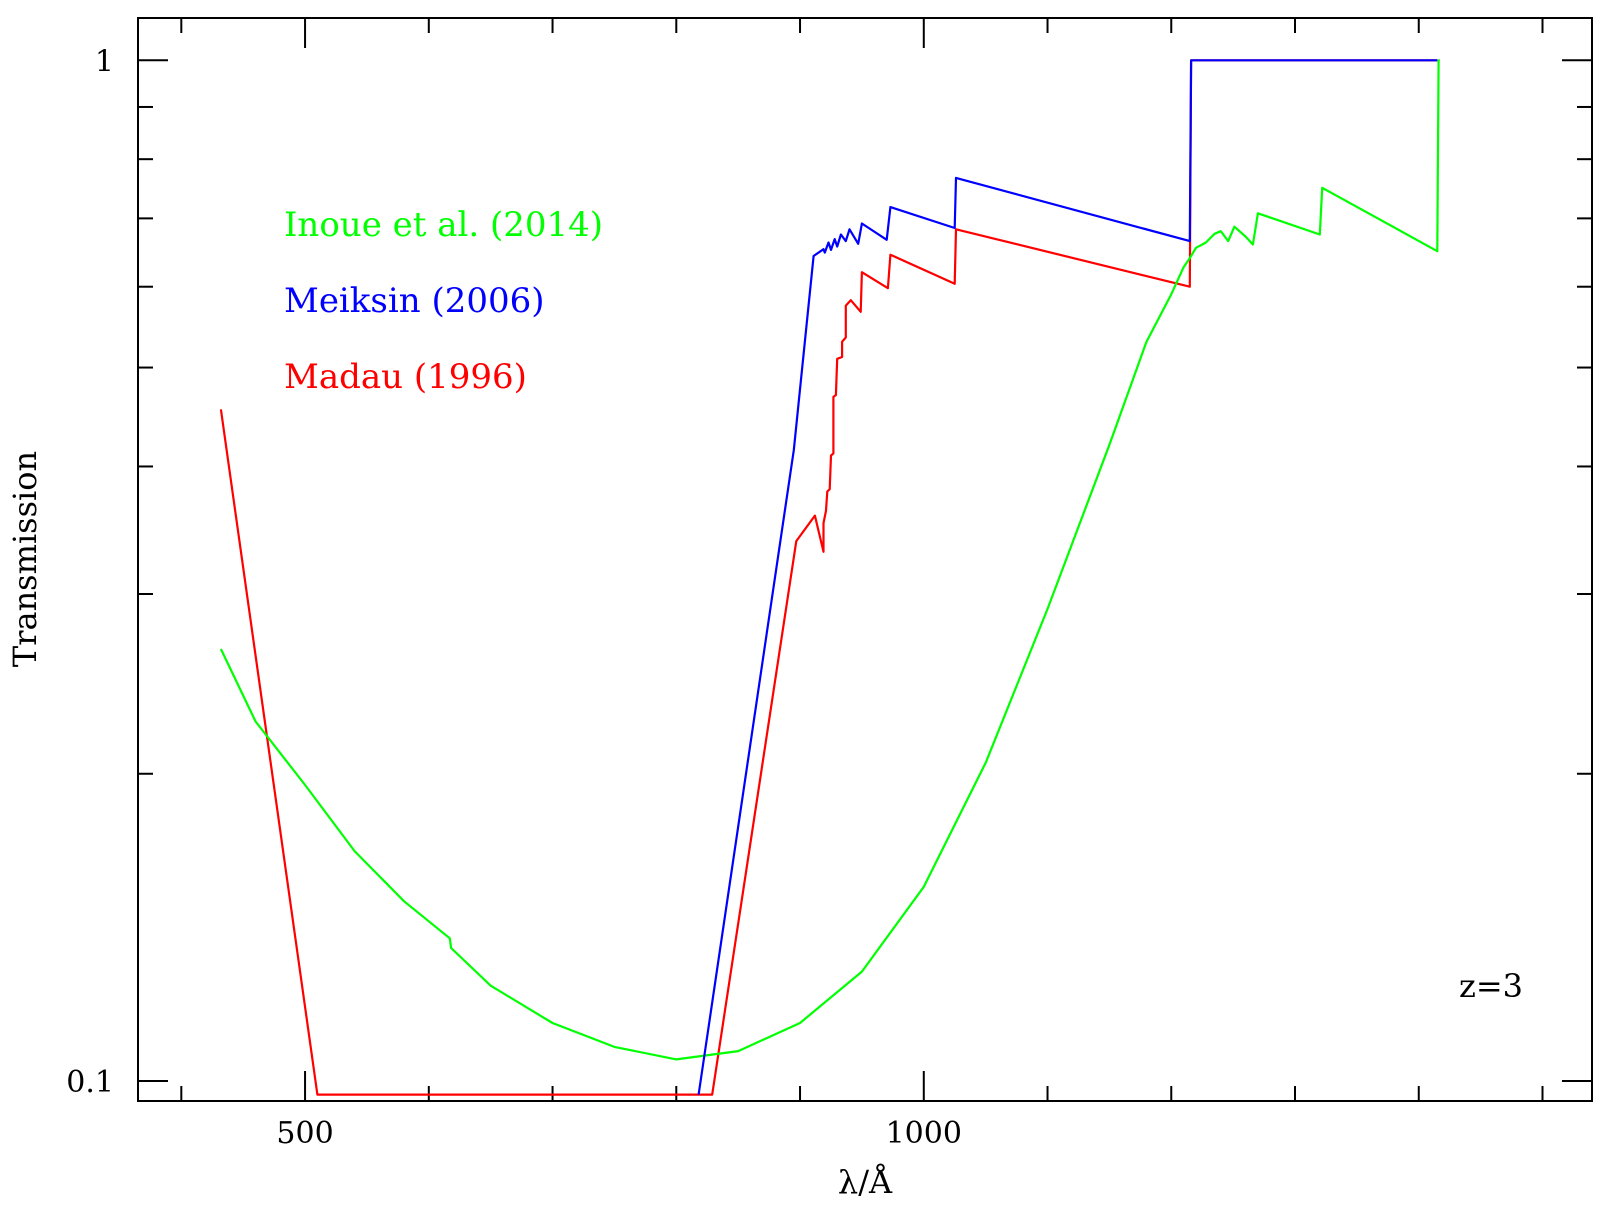  Describe the element at coordinates (865, 1182) in the screenshot. I see `x-axis-label: λ/Å` at that location.